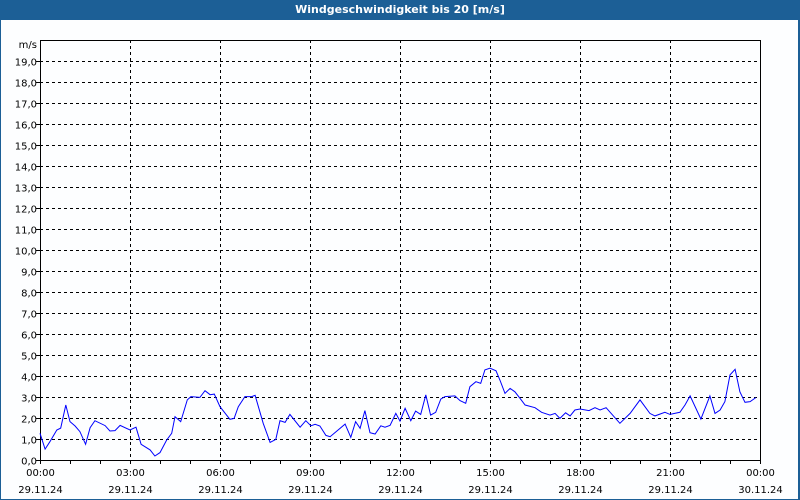 This screenshot has width=800, height=500. I want to click on x-tick-time: 06:00, so click(220, 473).